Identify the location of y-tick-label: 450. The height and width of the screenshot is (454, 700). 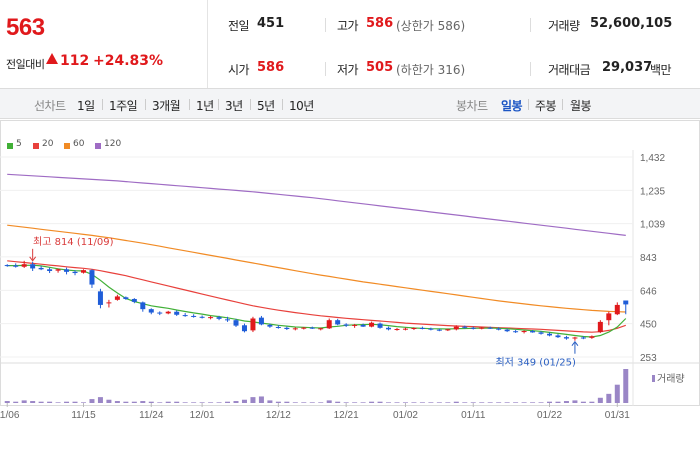
(648, 325).